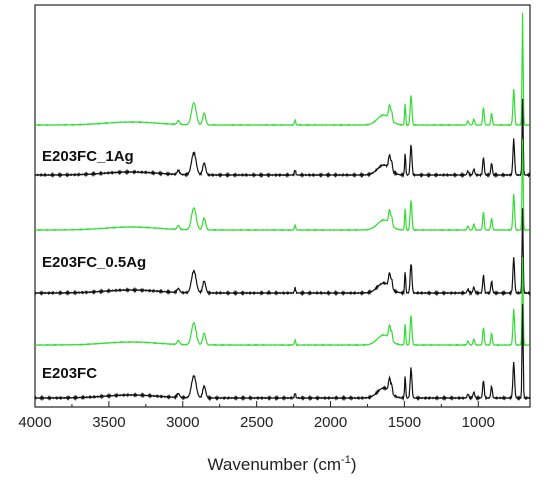 Image resolution: width=550 pixels, height=483 pixels. Describe the element at coordinates (330, 422) in the screenshot. I see `x-tick-label: 2000` at that location.